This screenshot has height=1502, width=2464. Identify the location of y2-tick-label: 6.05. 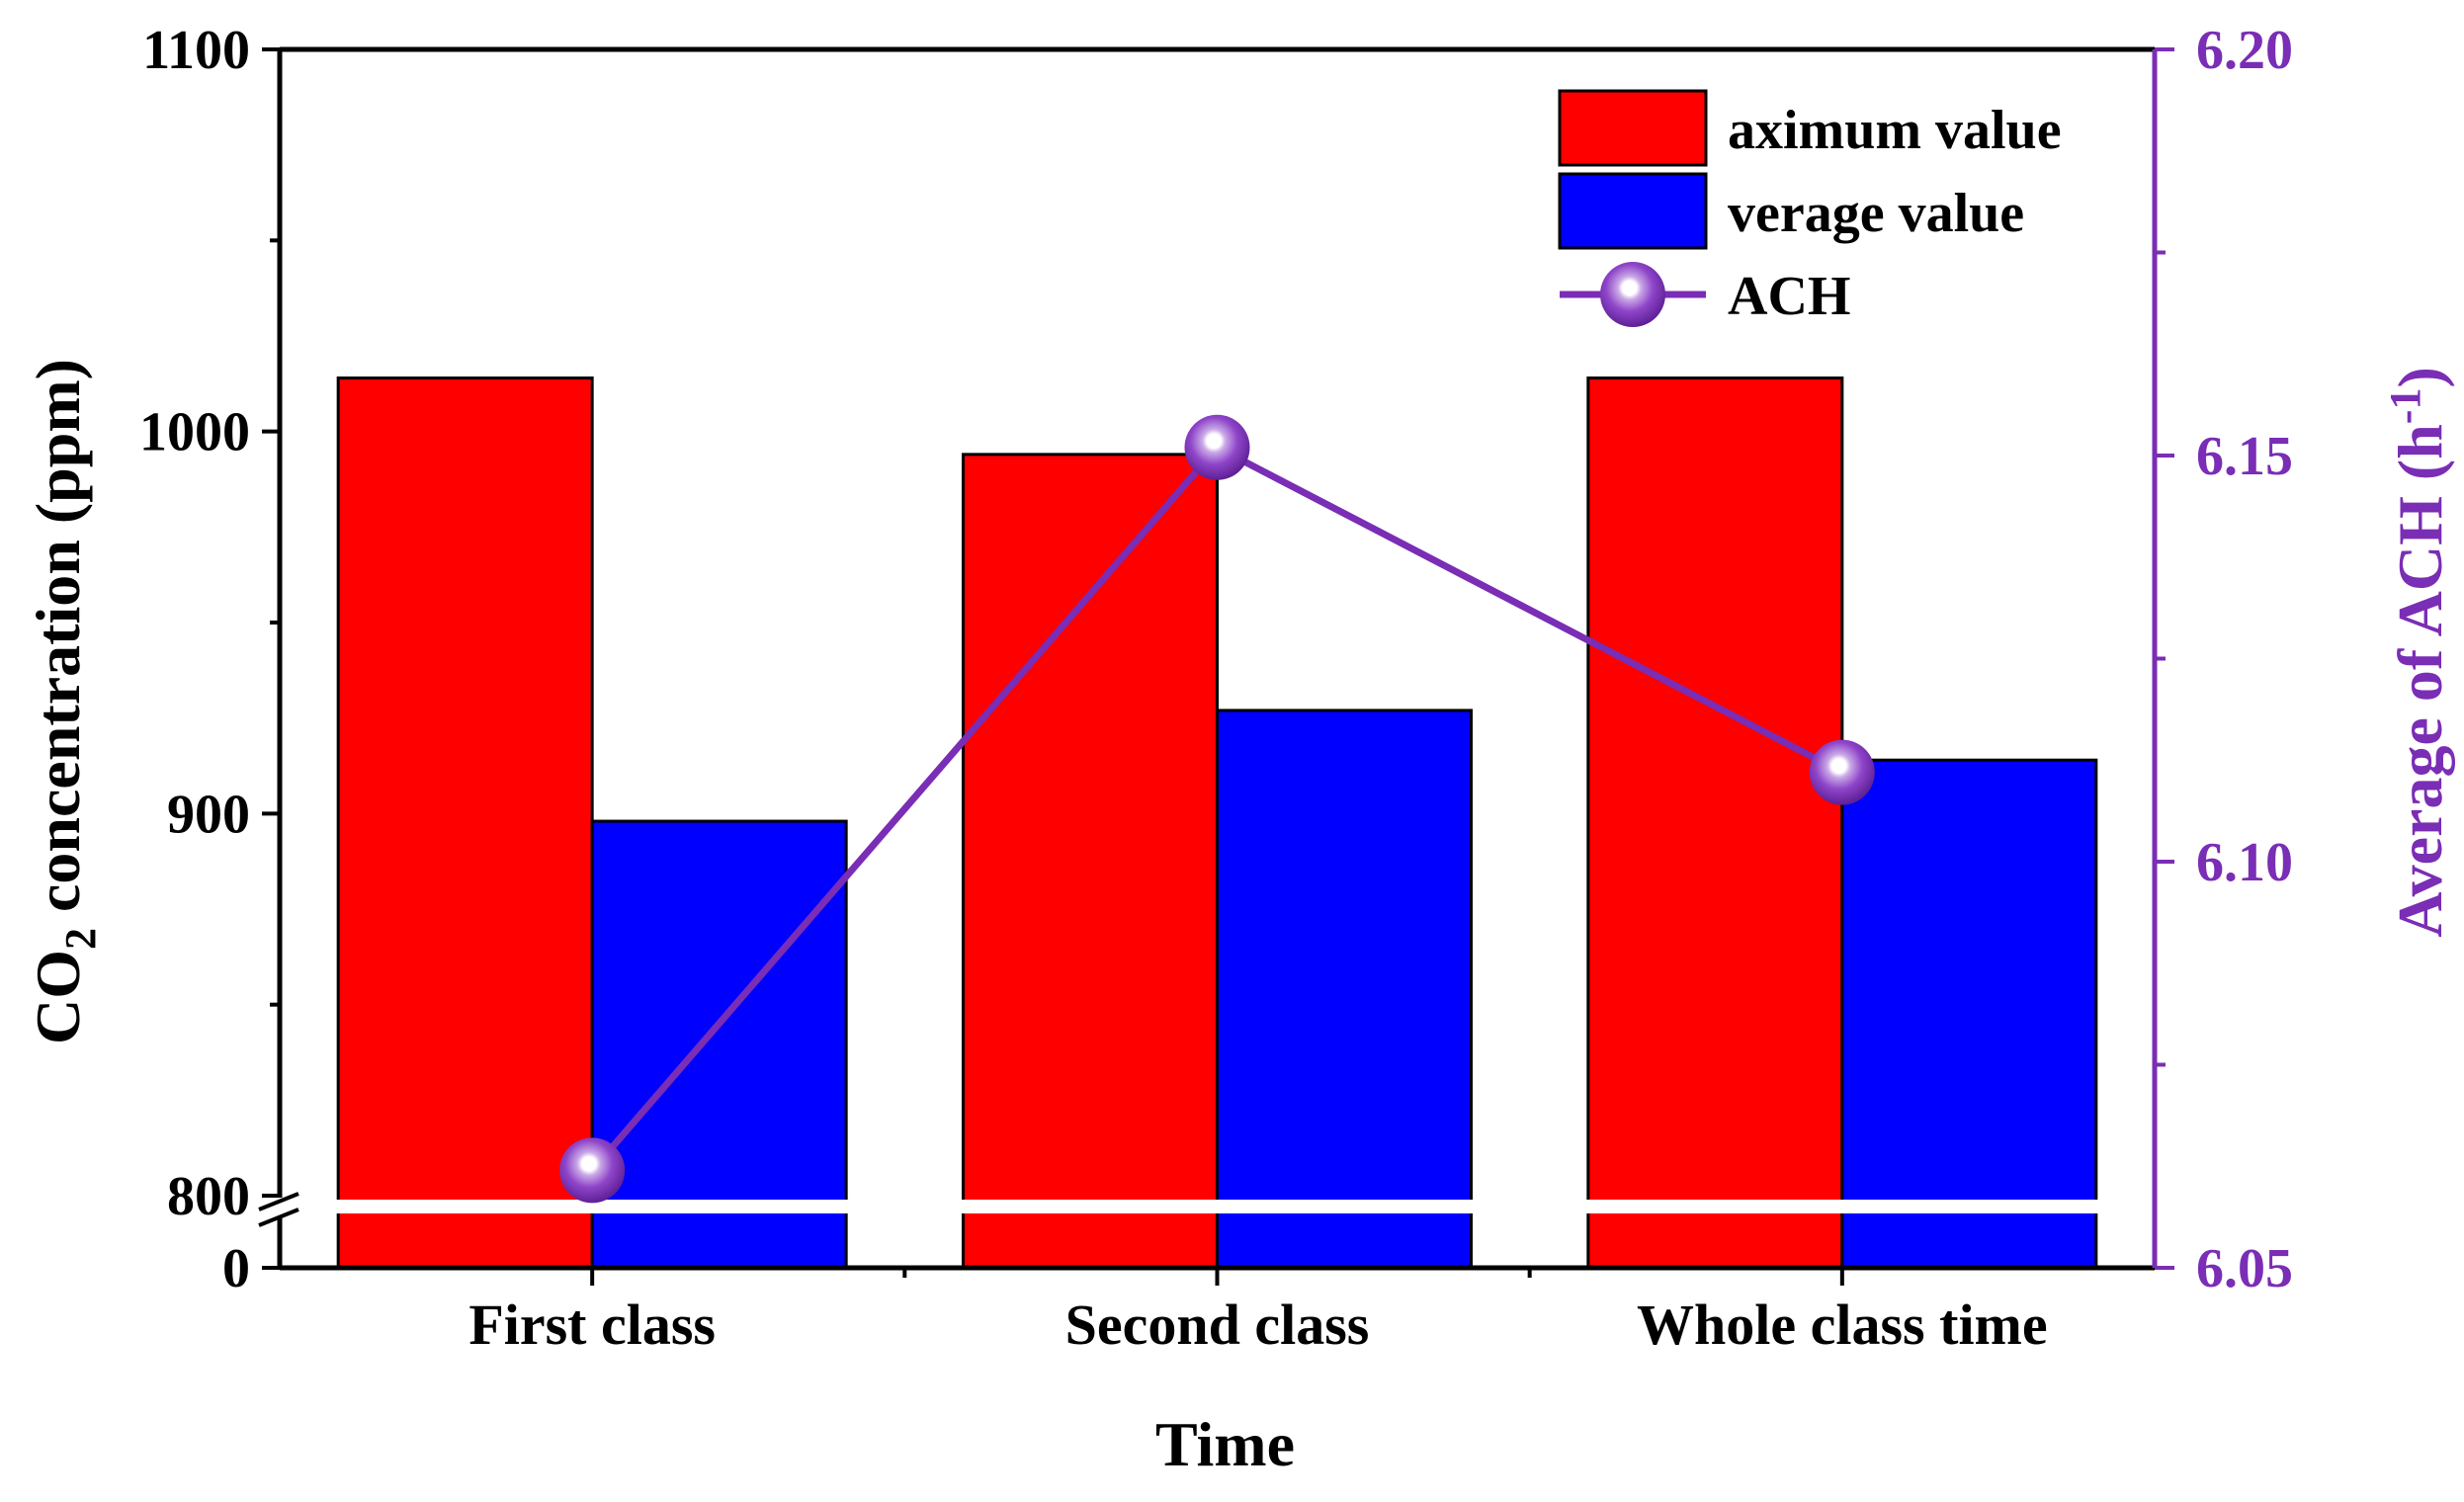
(2244, 1268).